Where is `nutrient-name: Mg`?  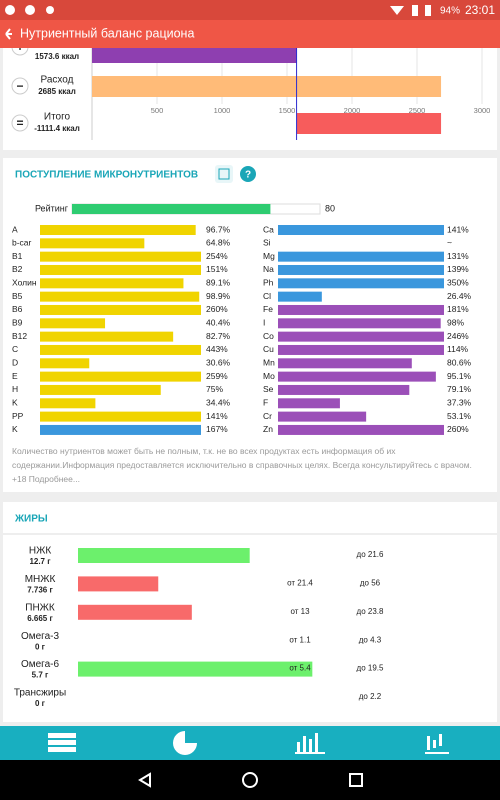
nutrient-name: Mg is located at coordinates (269, 256).